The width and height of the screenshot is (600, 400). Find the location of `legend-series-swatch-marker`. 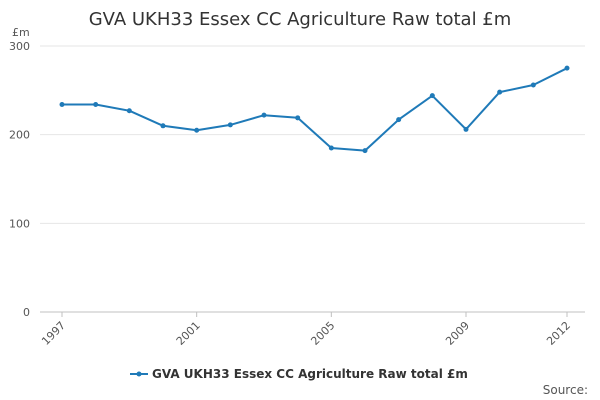

legend-series-swatch-marker is located at coordinates (139, 374).